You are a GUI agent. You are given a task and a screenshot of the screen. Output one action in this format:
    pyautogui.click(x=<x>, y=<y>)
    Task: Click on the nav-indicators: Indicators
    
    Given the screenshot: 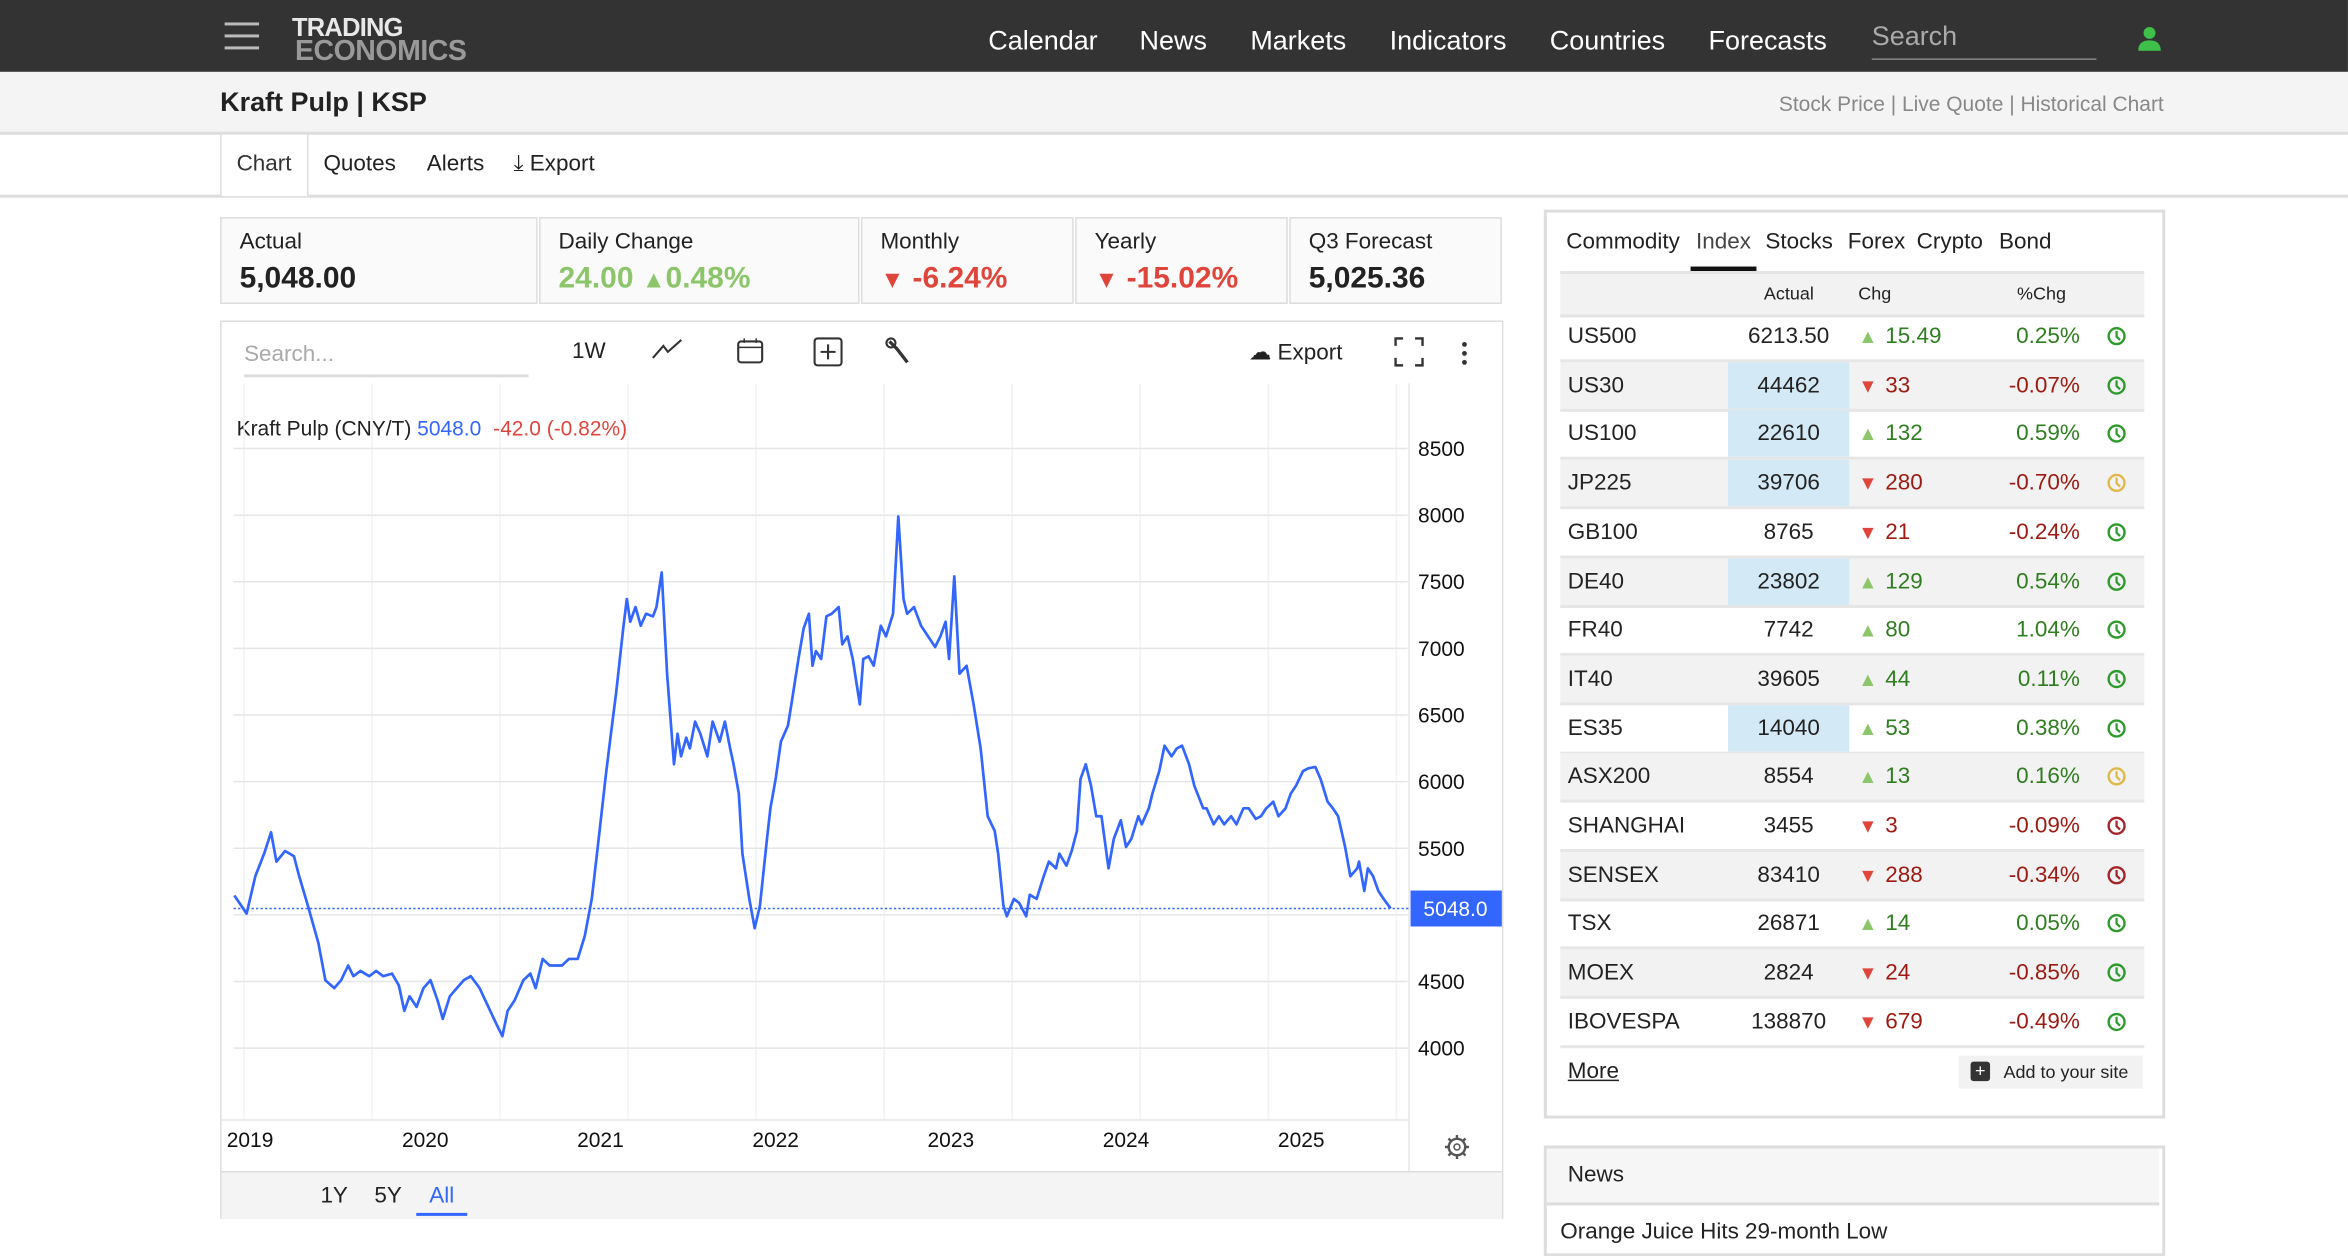 What is the action you would take?
    pyautogui.click(x=1448, y=40)
    